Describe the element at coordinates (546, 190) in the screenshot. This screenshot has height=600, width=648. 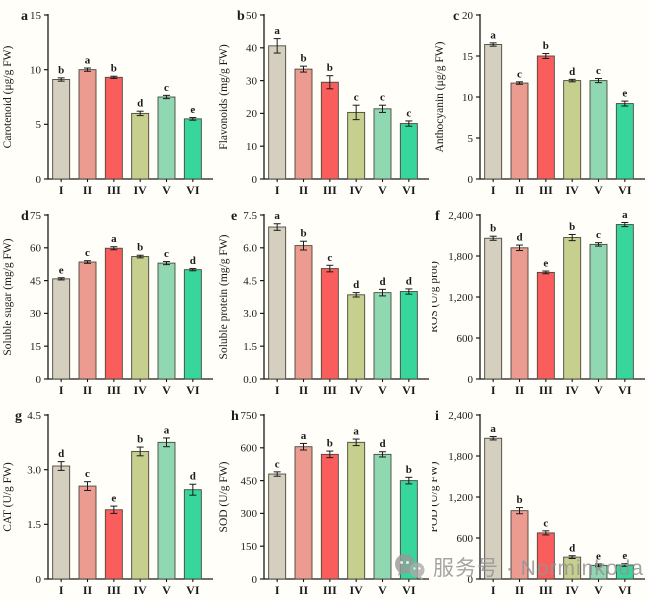
I see `x-tick-label-III: III` at that location.